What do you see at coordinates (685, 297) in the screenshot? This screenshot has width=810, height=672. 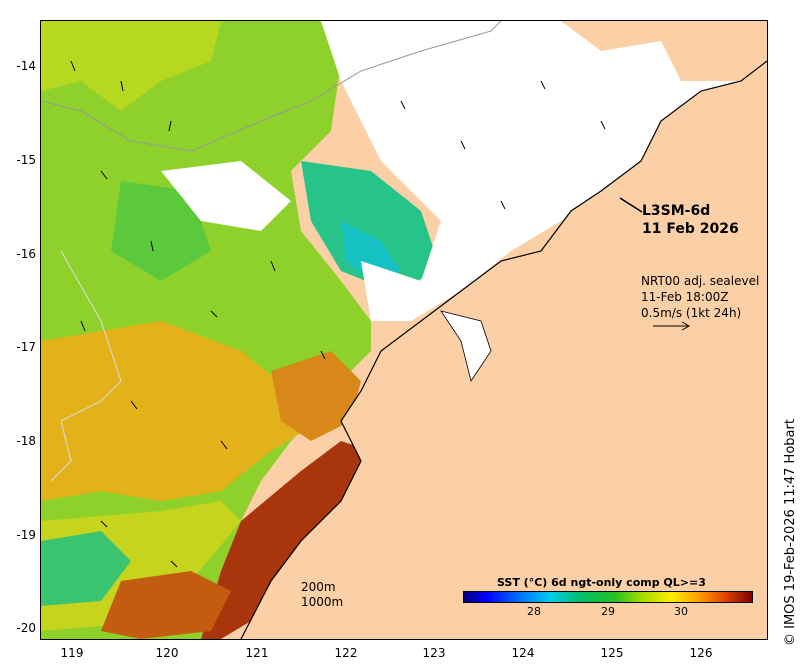 I see `current-time: 11-Feb 18:00Z` at bounding box center [685, 297].